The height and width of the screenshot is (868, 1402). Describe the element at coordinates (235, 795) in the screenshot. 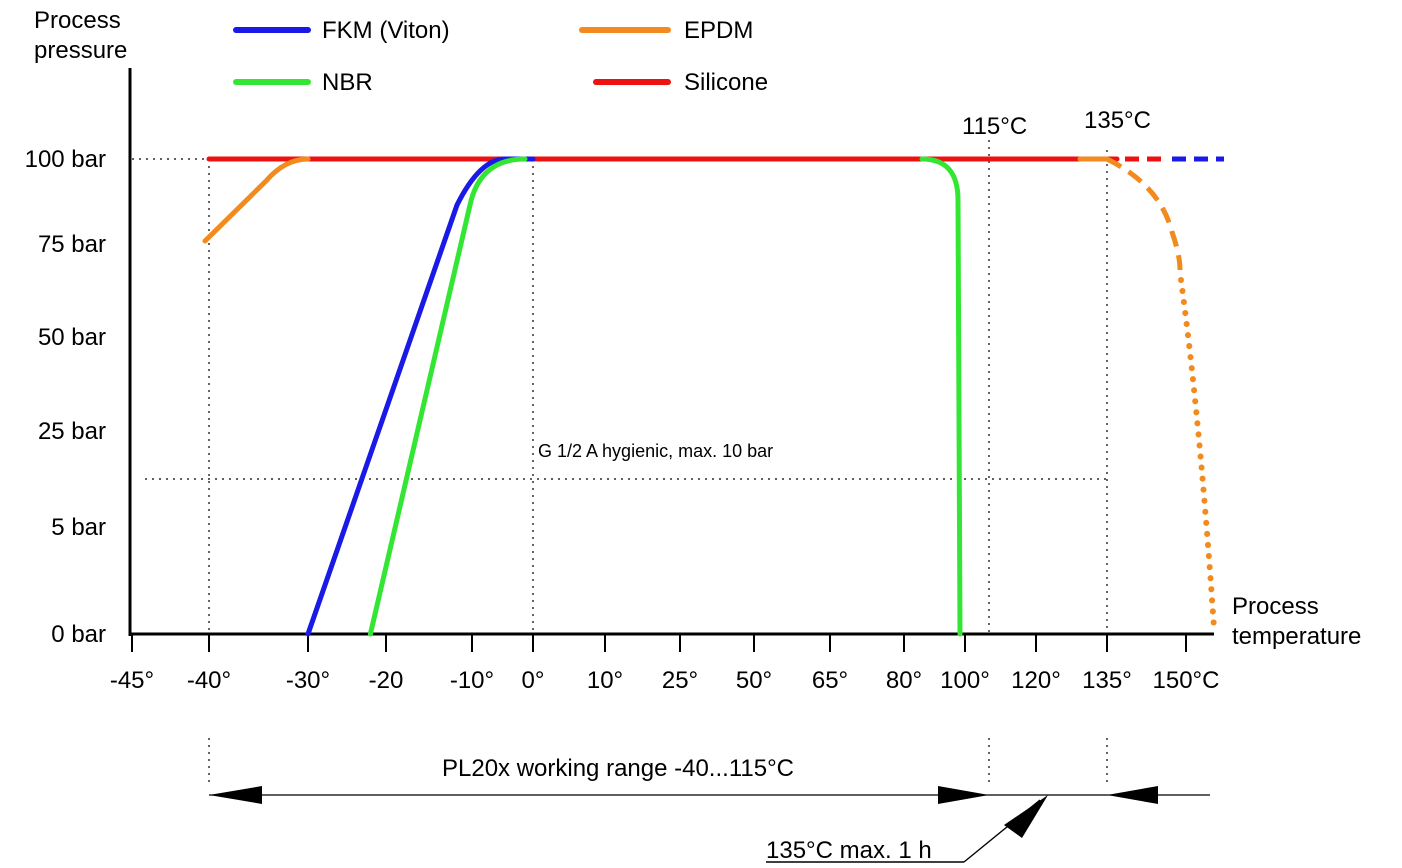

I see `range-arrow-left` at that location.